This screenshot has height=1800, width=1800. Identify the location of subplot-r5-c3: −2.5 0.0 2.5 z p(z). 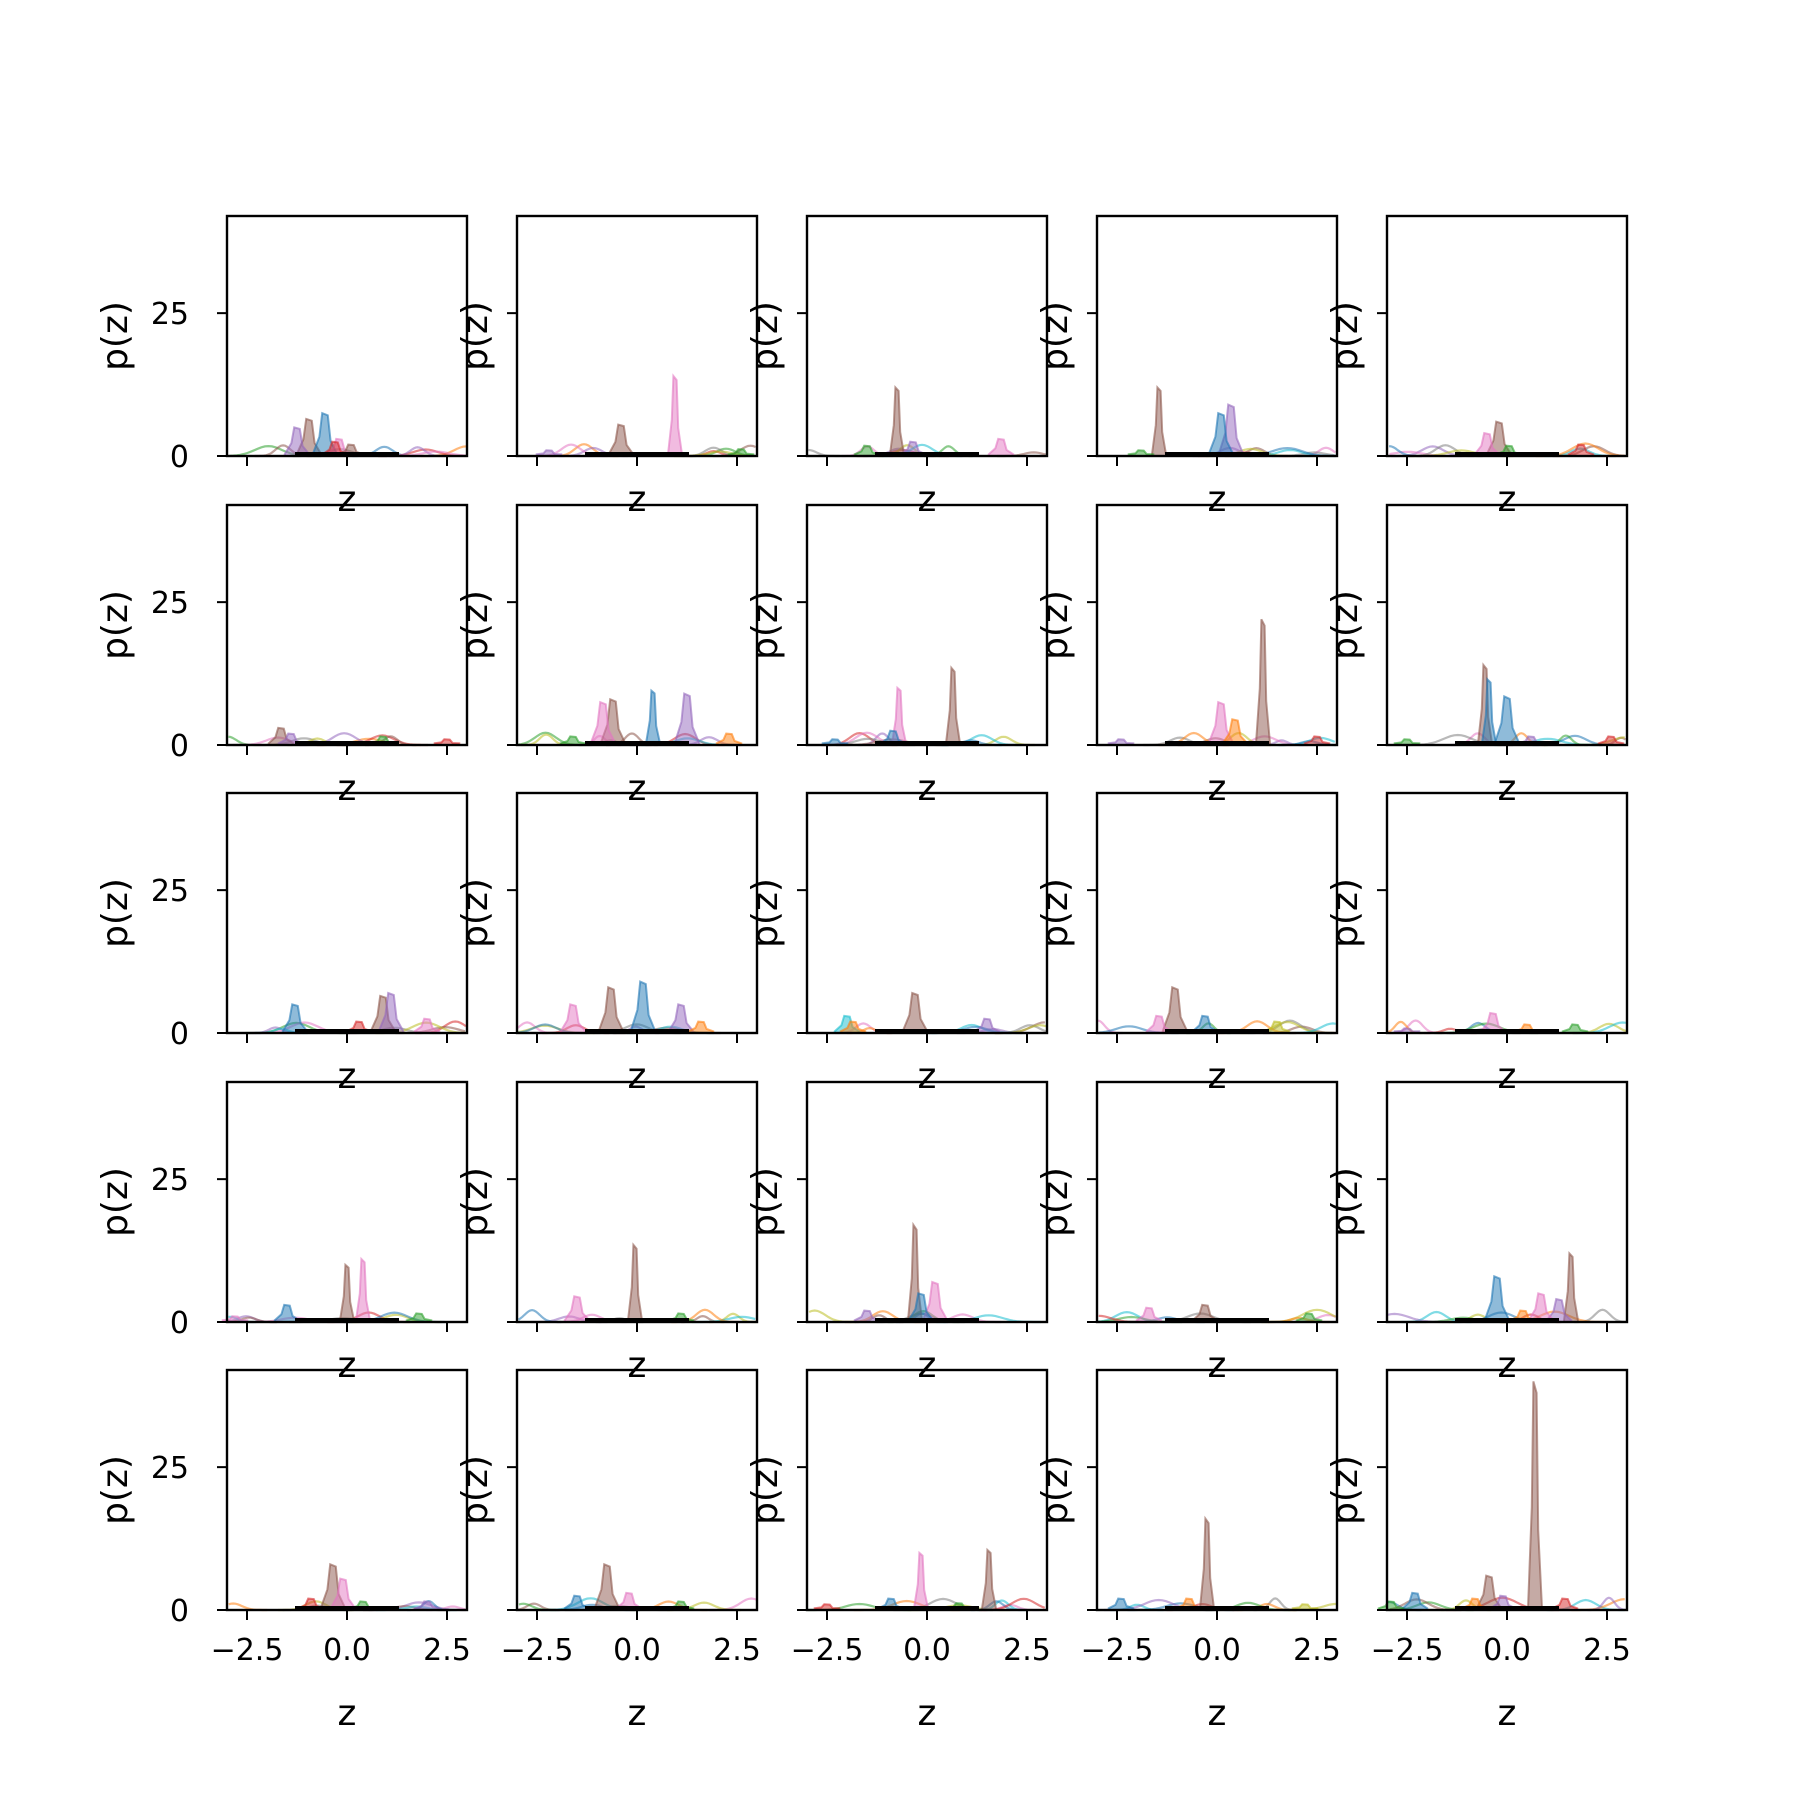
(898, 1551).